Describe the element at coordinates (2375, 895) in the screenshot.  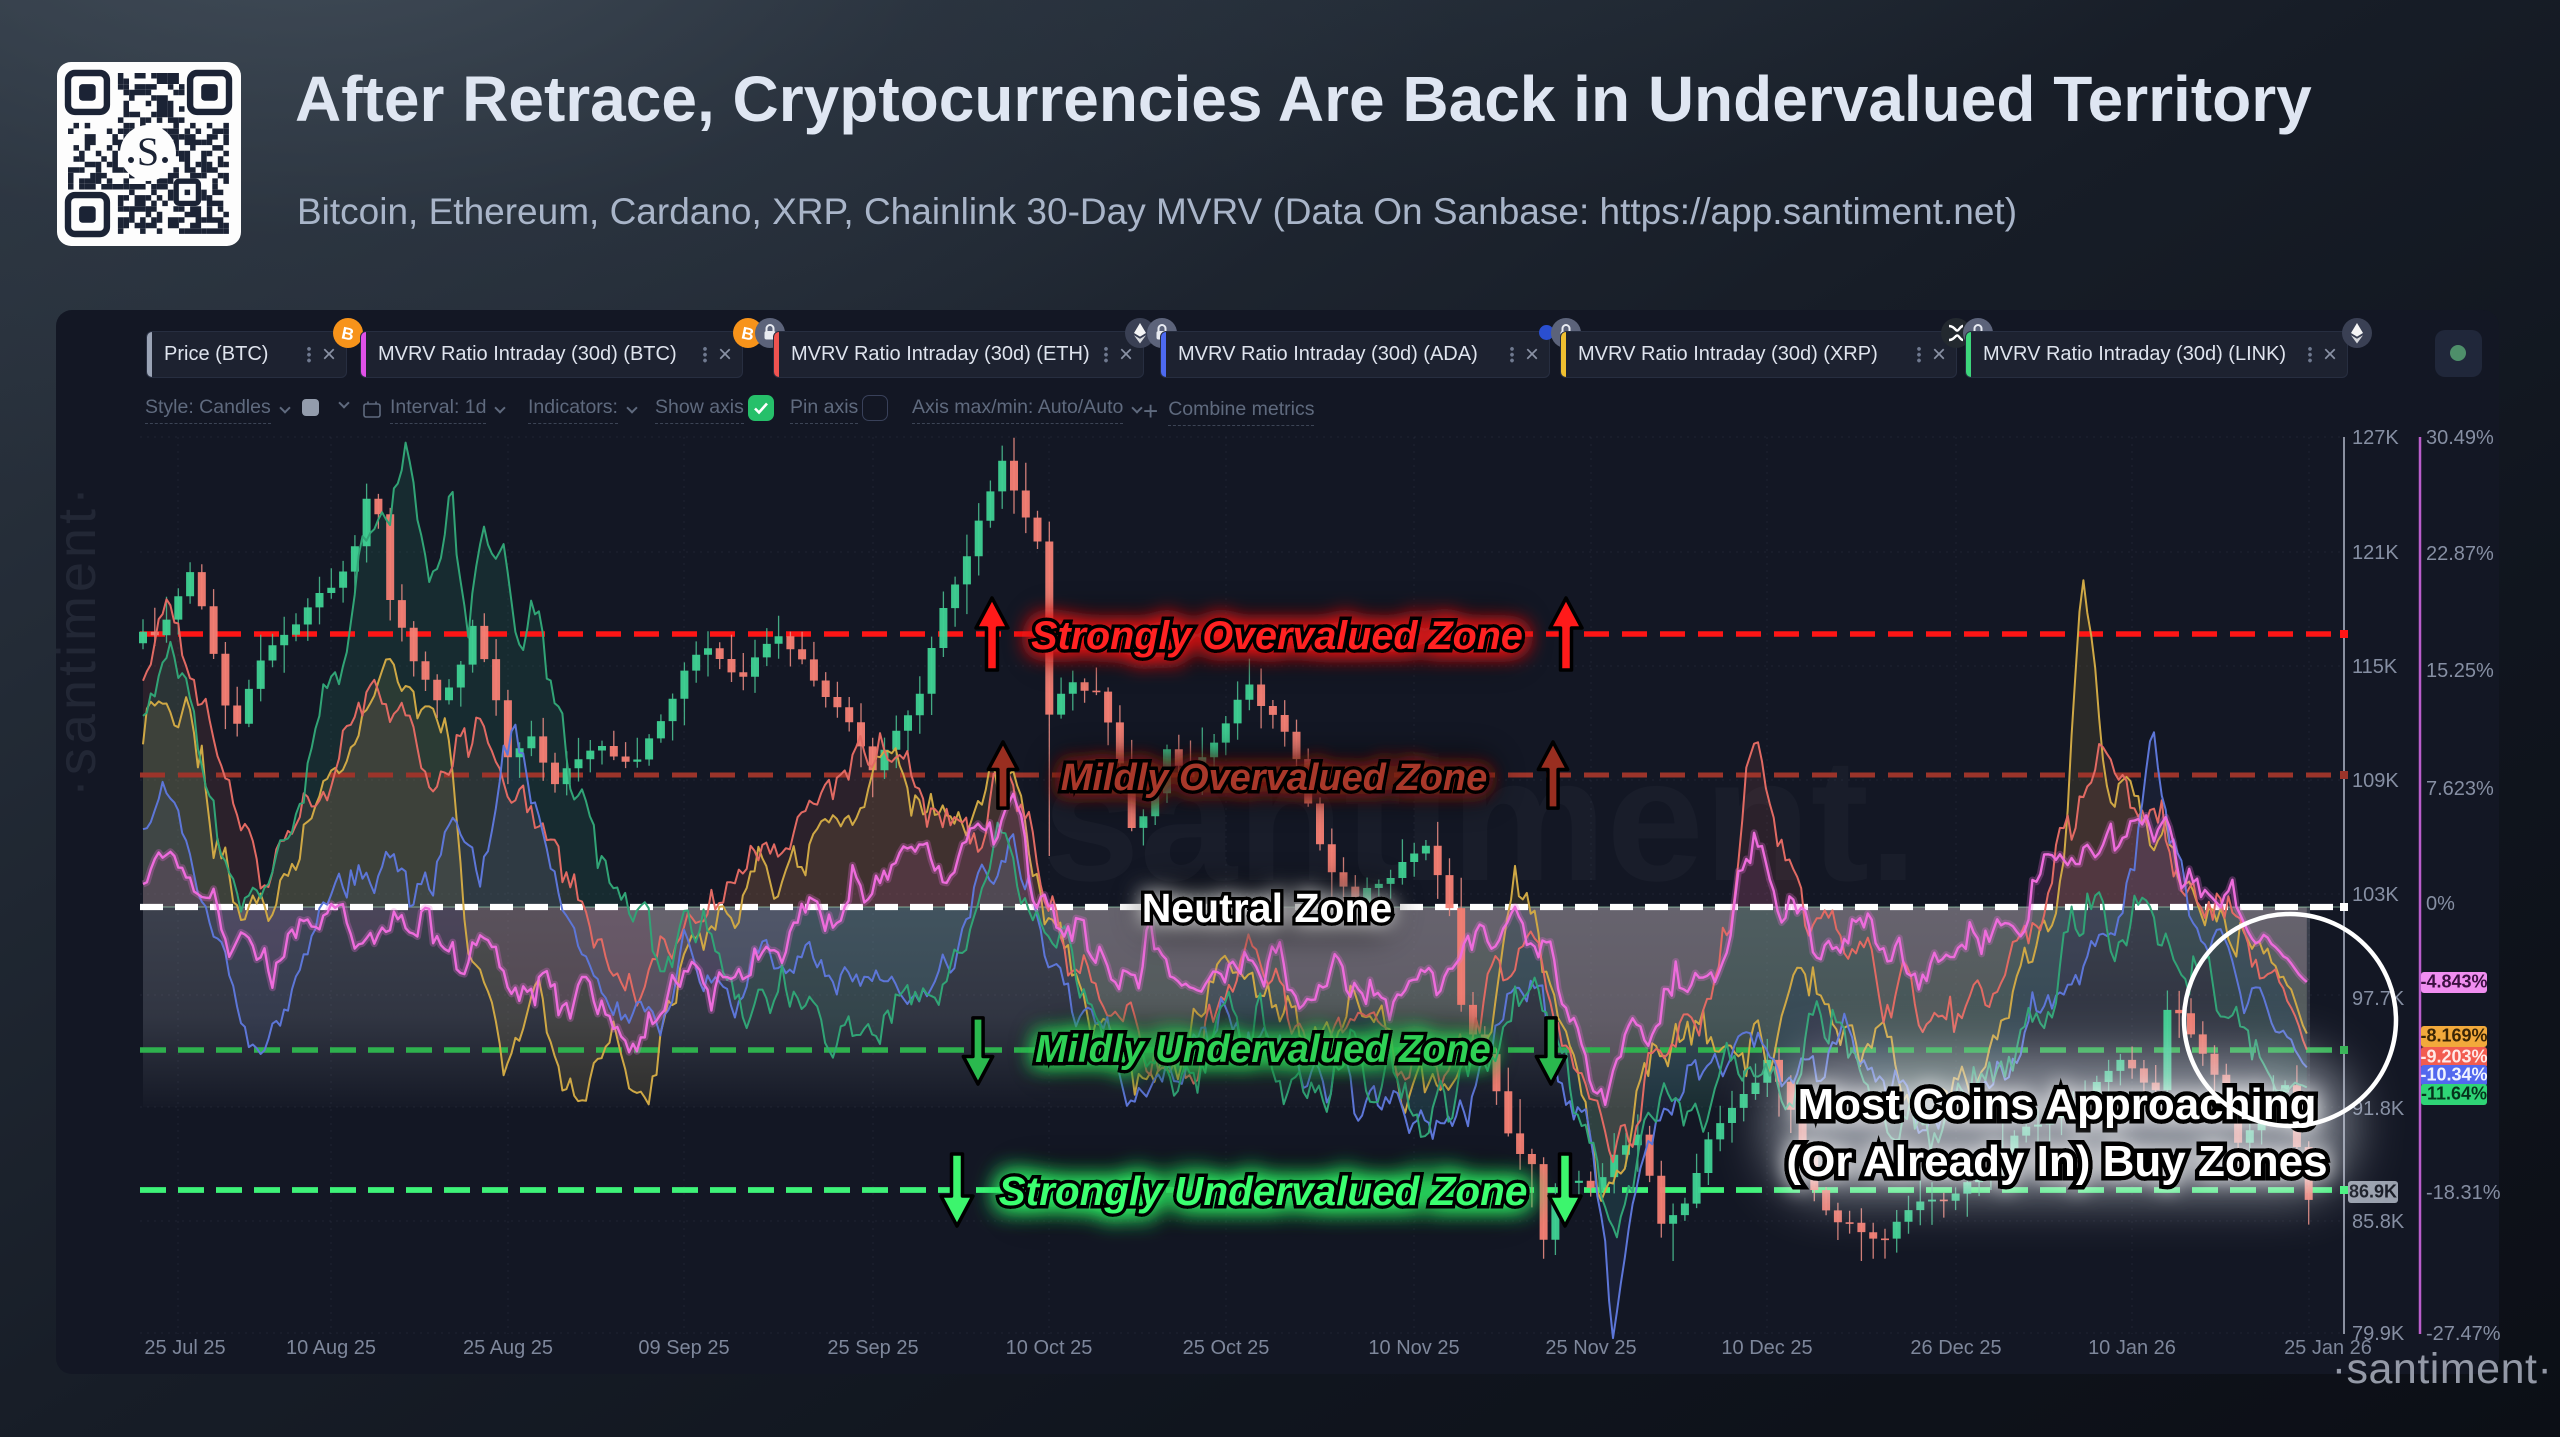
I see `svg-text: 103K` at that location.